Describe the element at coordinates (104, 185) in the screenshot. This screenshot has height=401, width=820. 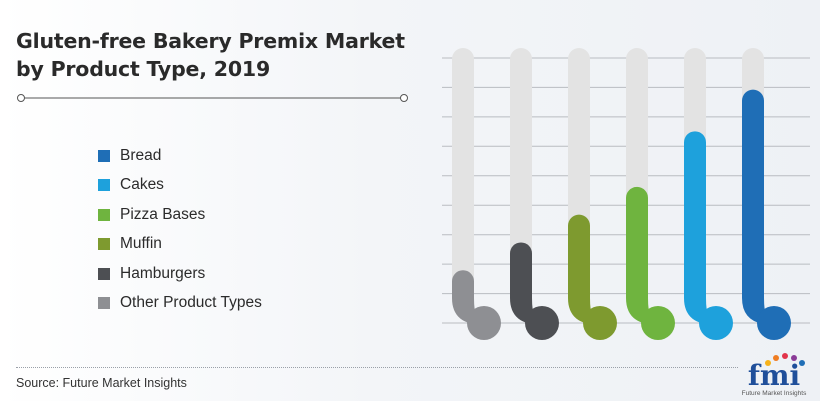
I see `legend-swatch-cakes` at that location.